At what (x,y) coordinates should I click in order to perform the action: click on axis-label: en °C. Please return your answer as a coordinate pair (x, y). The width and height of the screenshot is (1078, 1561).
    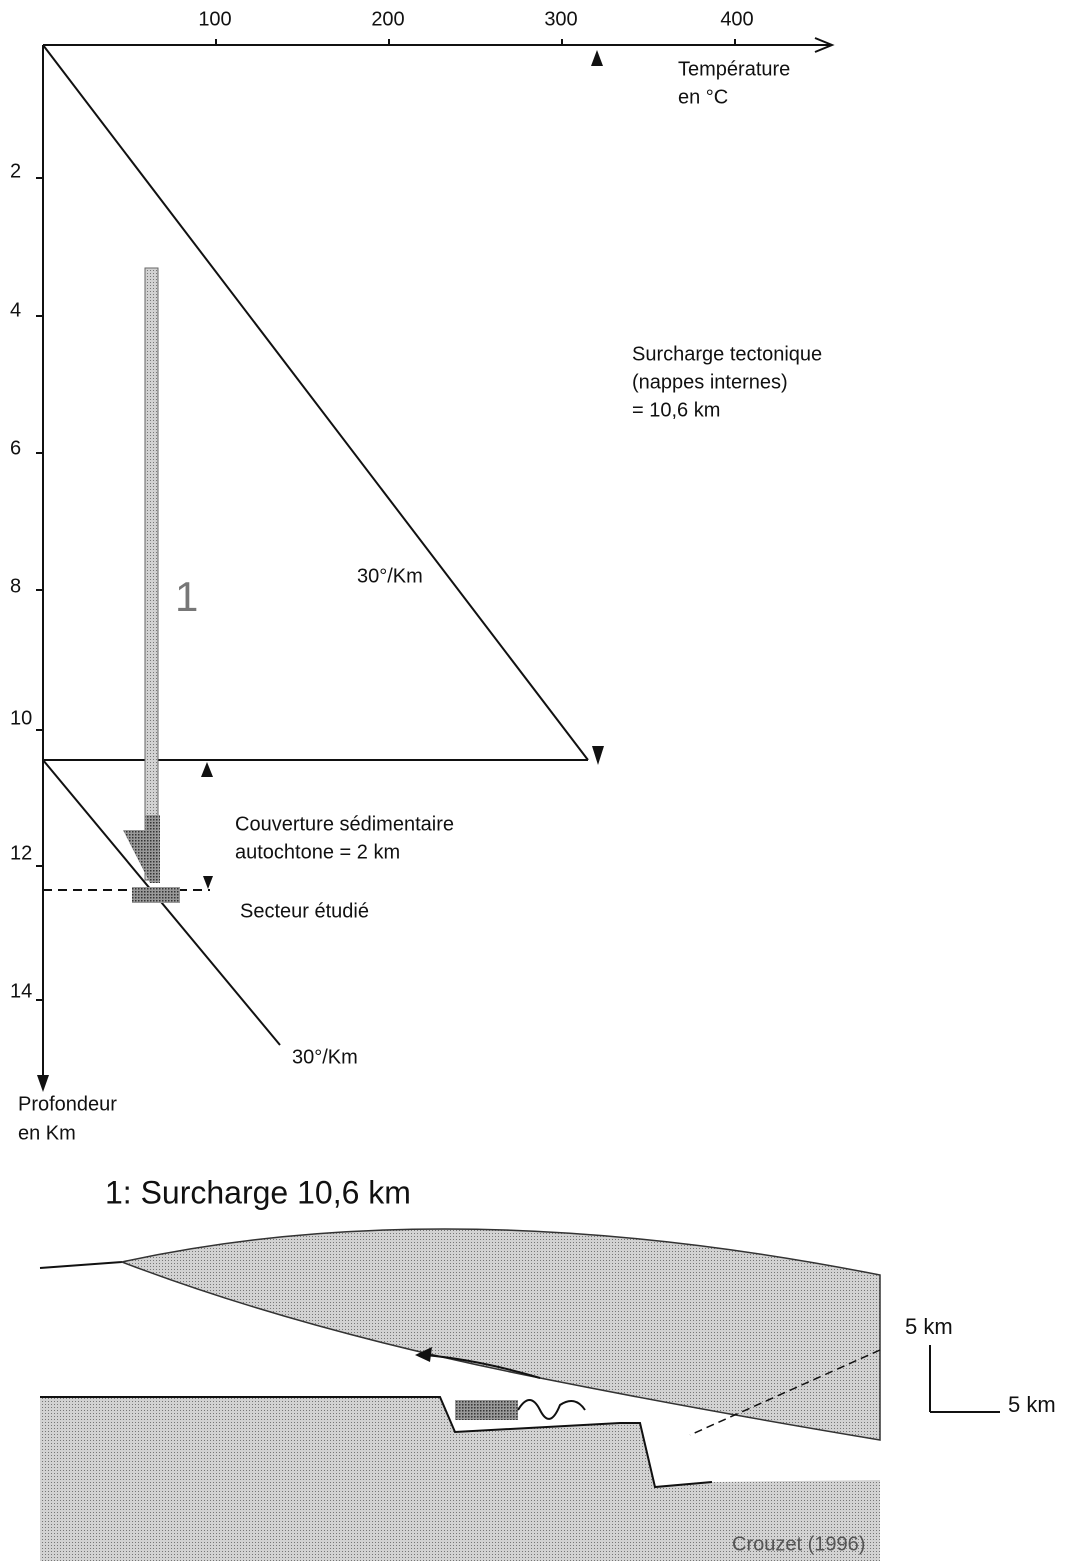
    Looking at the image, I should click on (703, 97).